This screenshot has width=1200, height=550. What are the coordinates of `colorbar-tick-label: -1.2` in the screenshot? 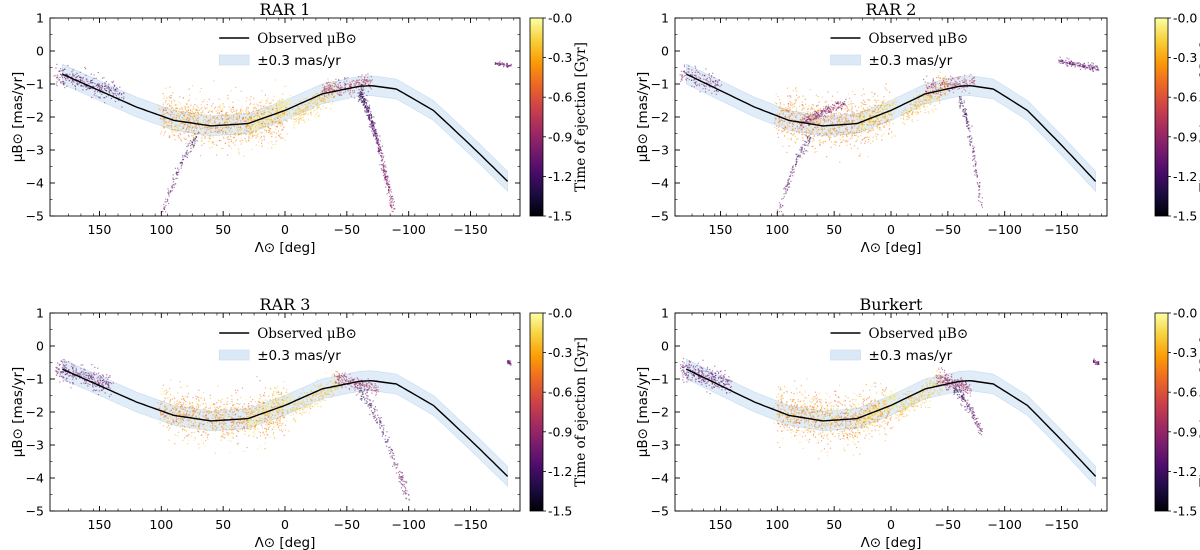 It's located at (560, 176).